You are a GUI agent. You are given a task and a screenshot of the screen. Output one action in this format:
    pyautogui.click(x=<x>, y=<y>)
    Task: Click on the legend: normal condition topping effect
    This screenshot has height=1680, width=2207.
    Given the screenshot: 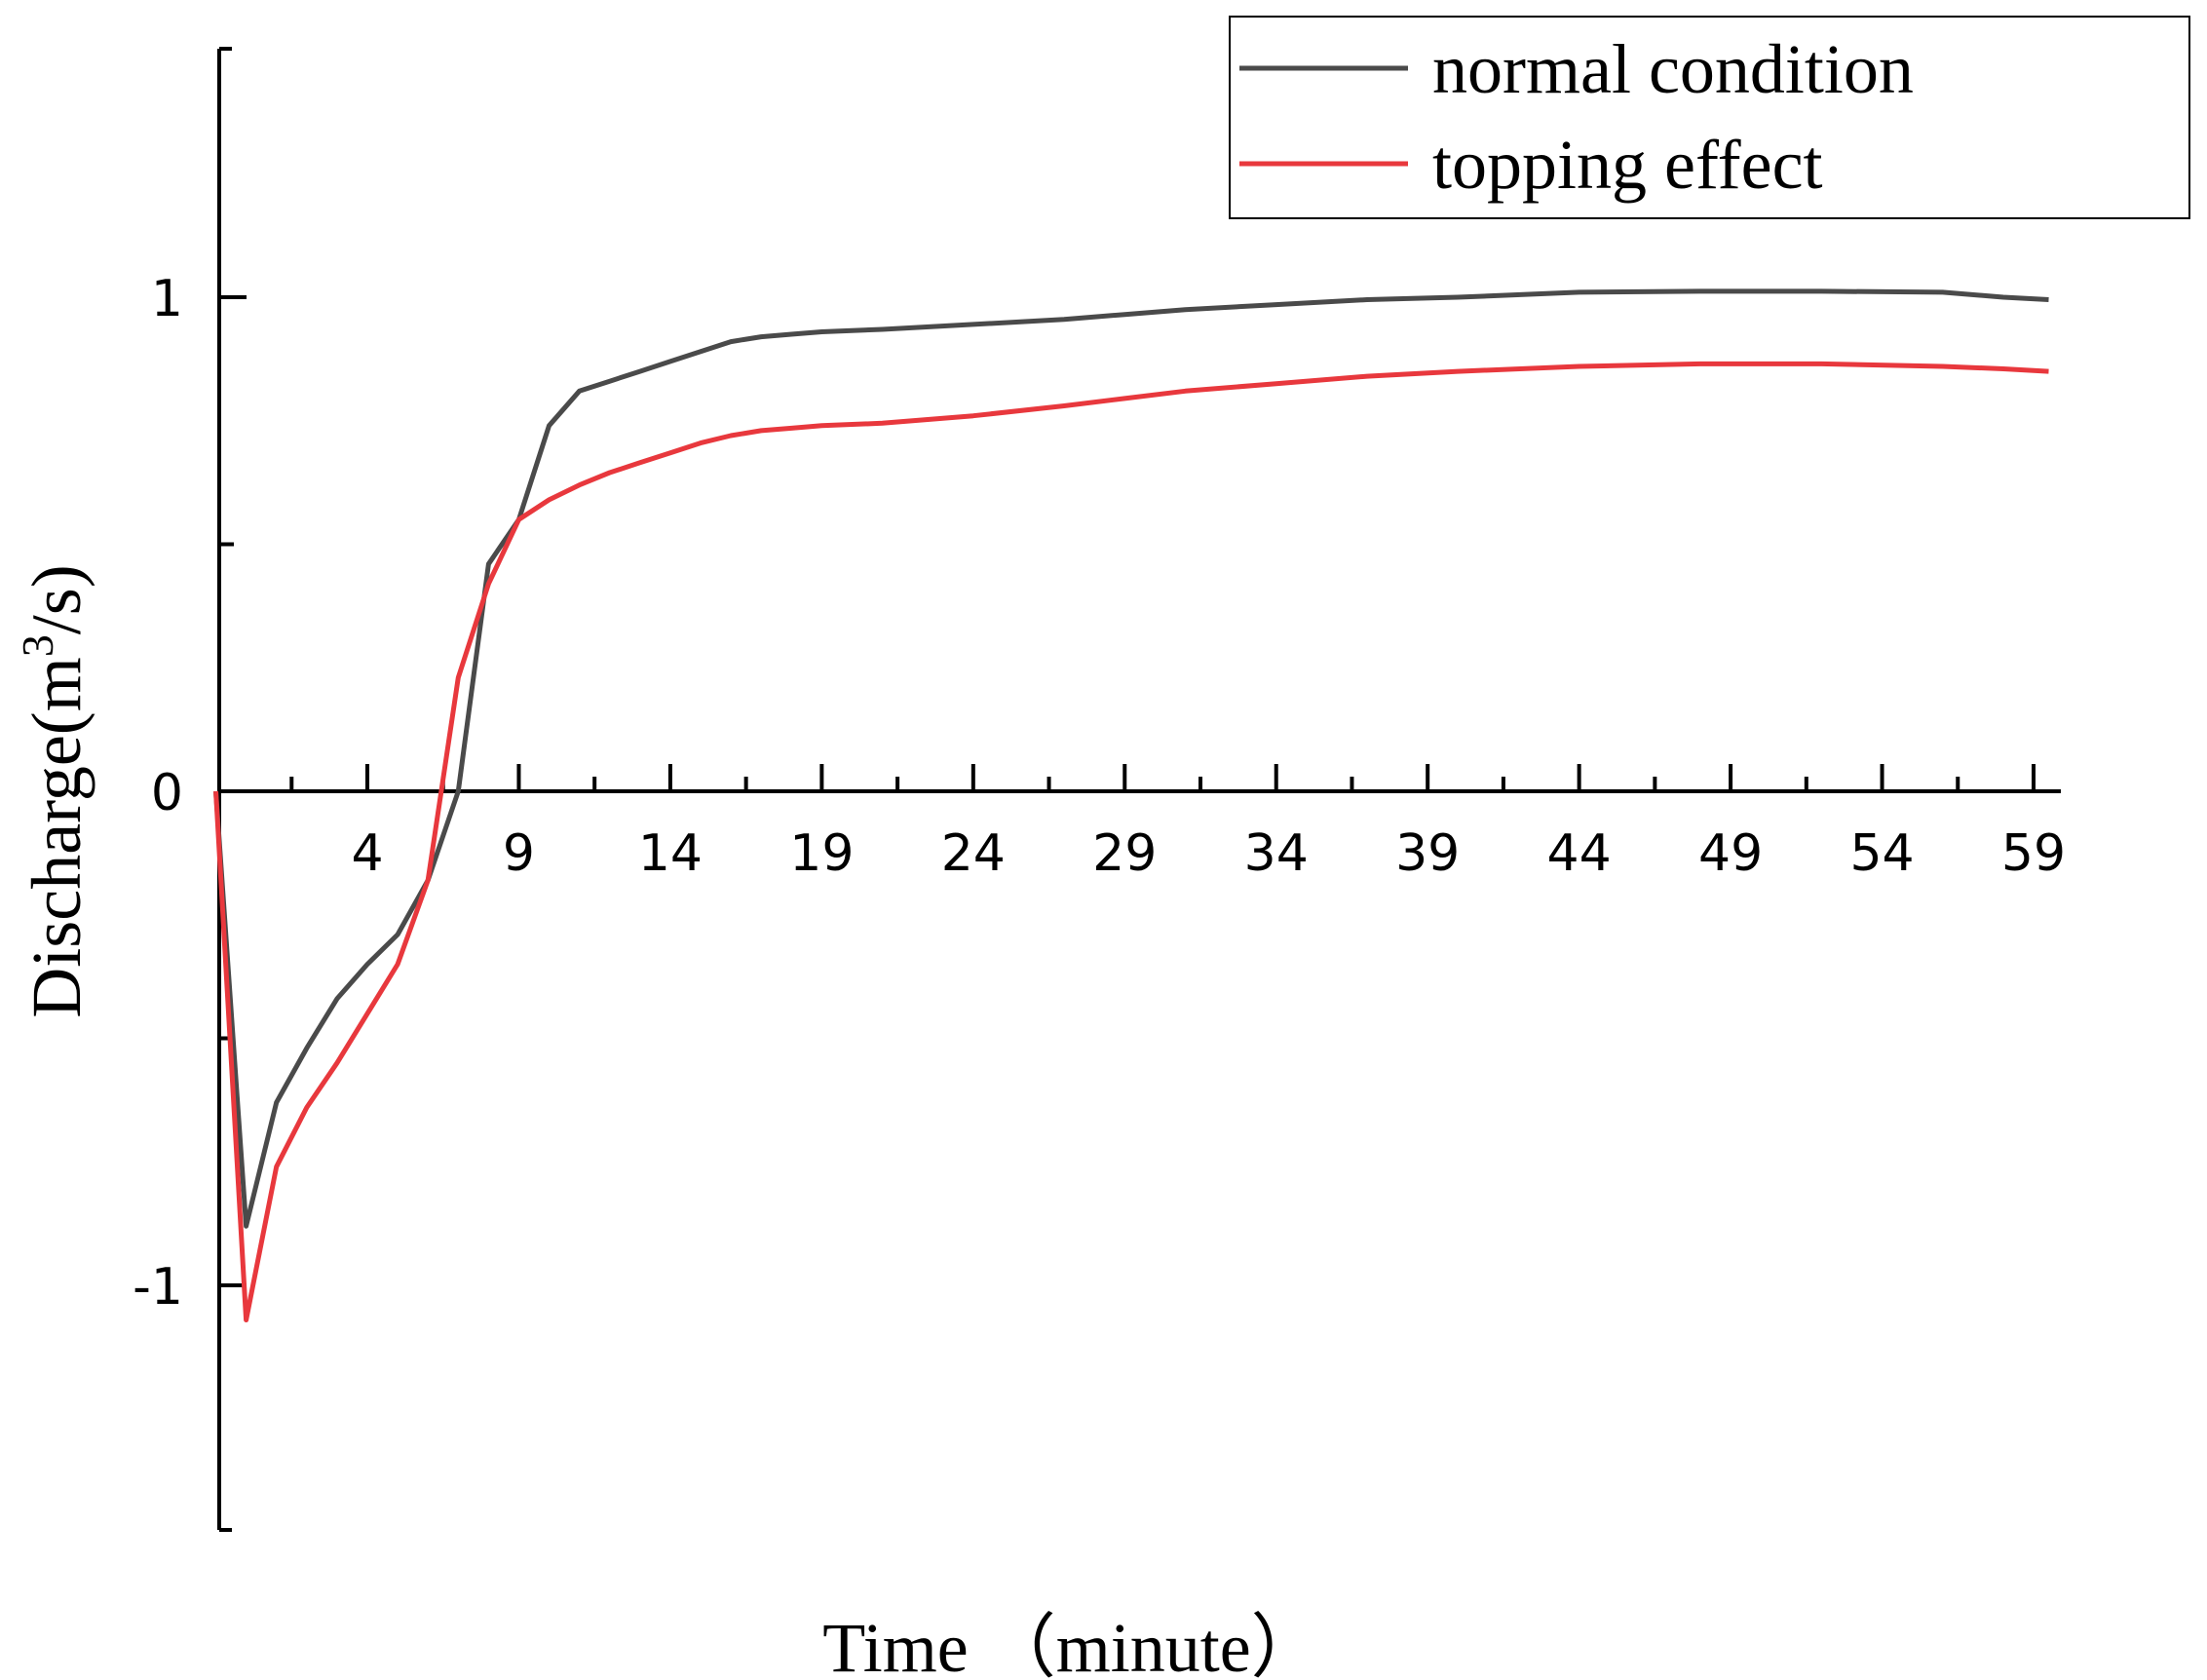 What is the action you would take?
    pyautogui.click(x=1710, y=117)
    